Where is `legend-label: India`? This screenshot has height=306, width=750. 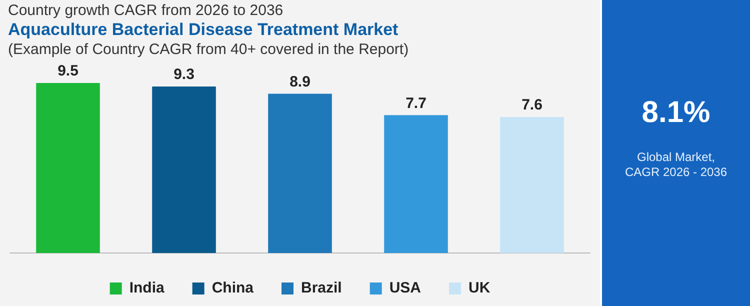
legend-label: India is located at coordinates (147, 288).